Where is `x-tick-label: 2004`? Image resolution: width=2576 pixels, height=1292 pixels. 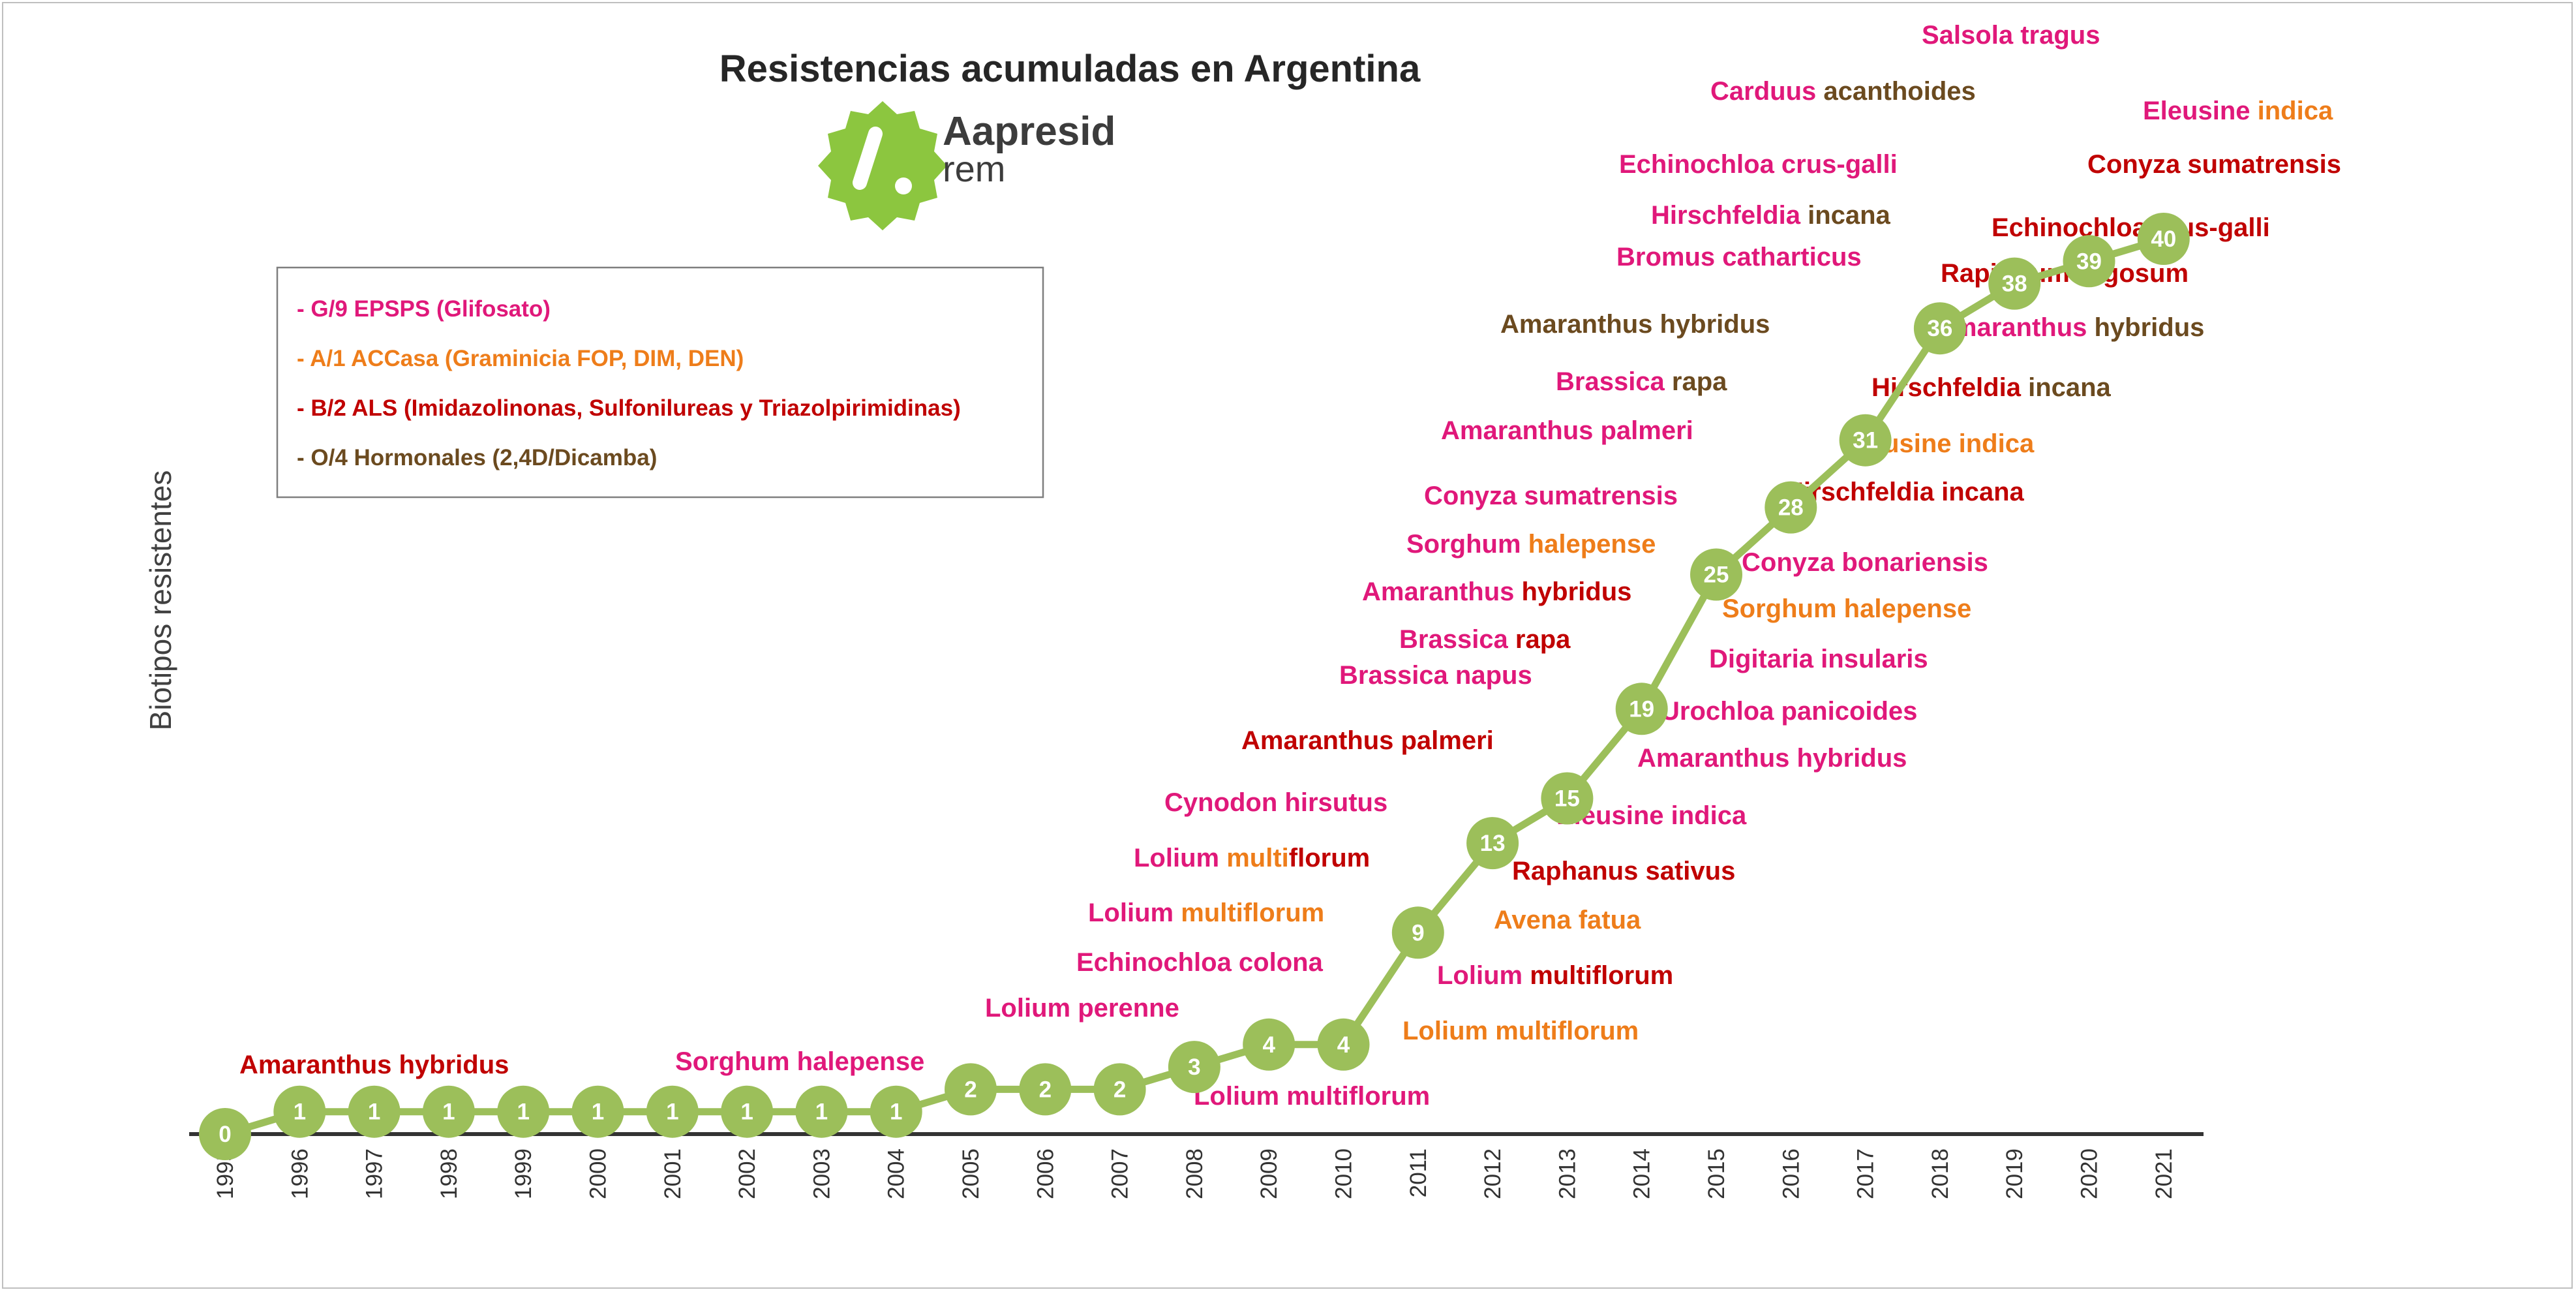
x-tick-label: 2004 is located at coordinates (897, 1173).